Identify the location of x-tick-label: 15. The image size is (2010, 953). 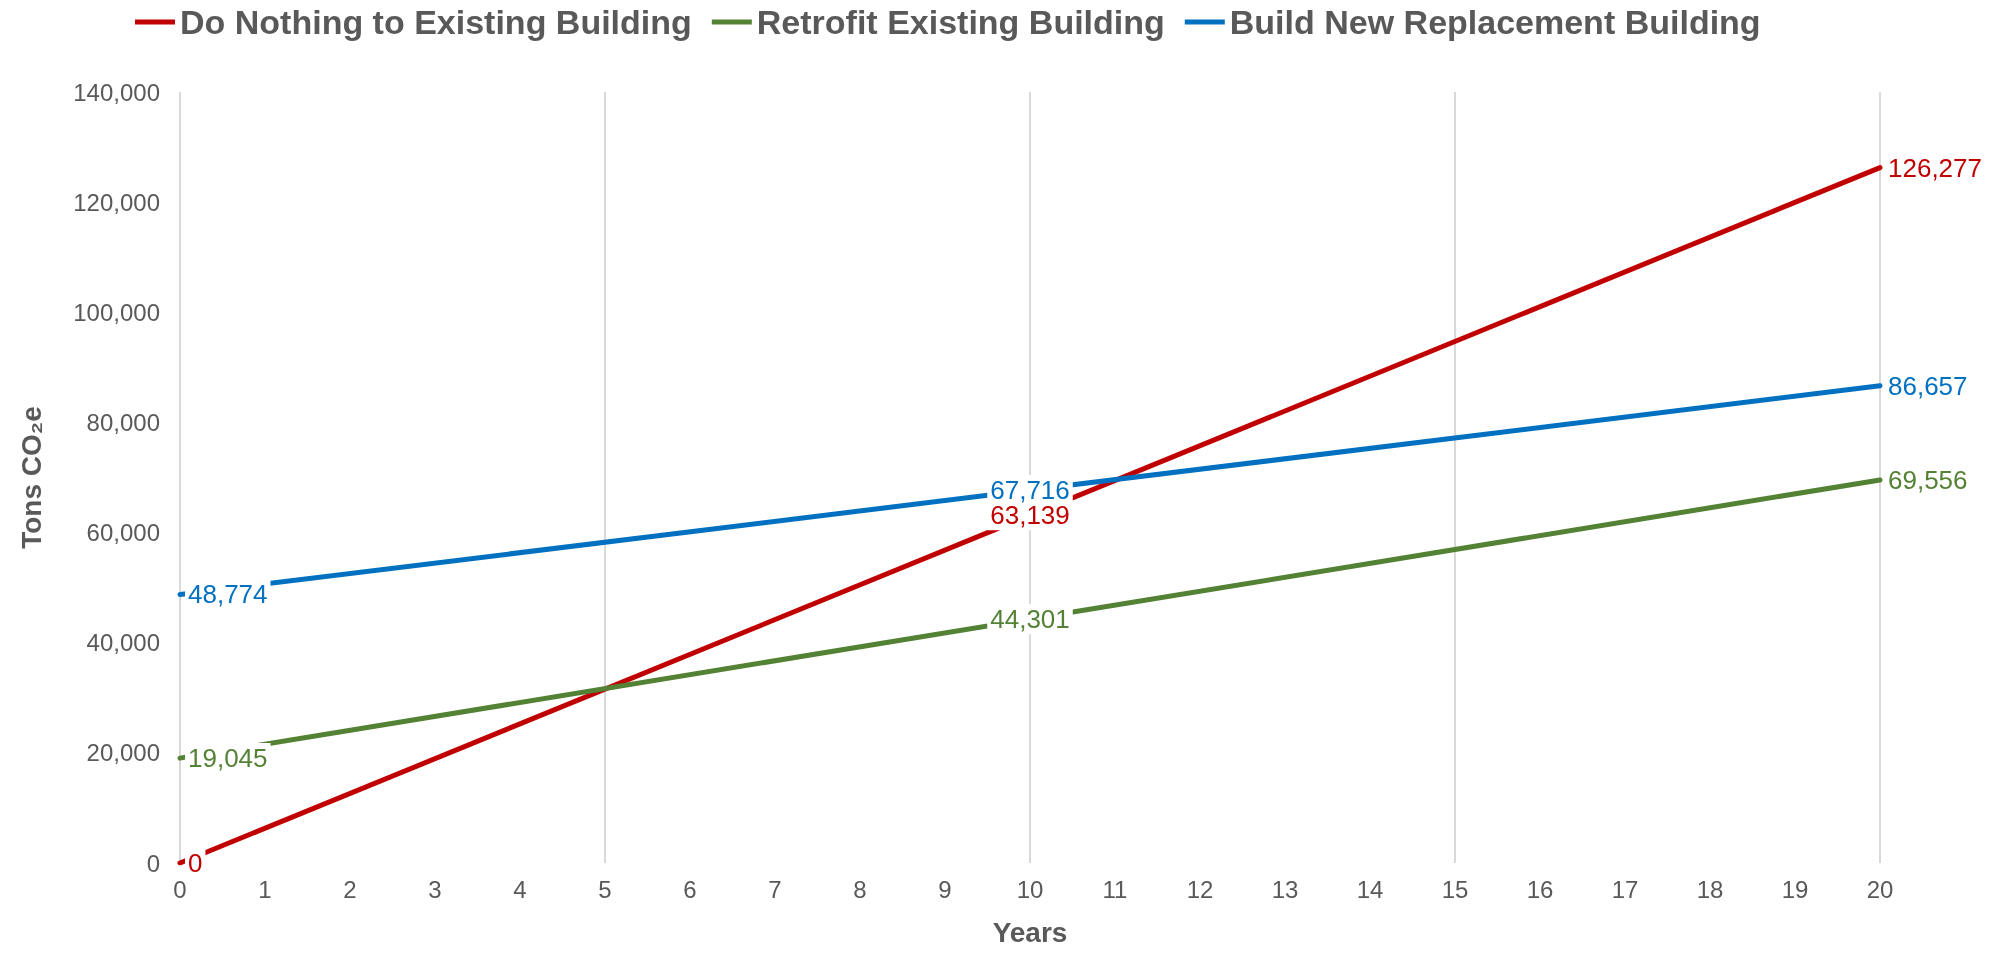
(1455, 889).